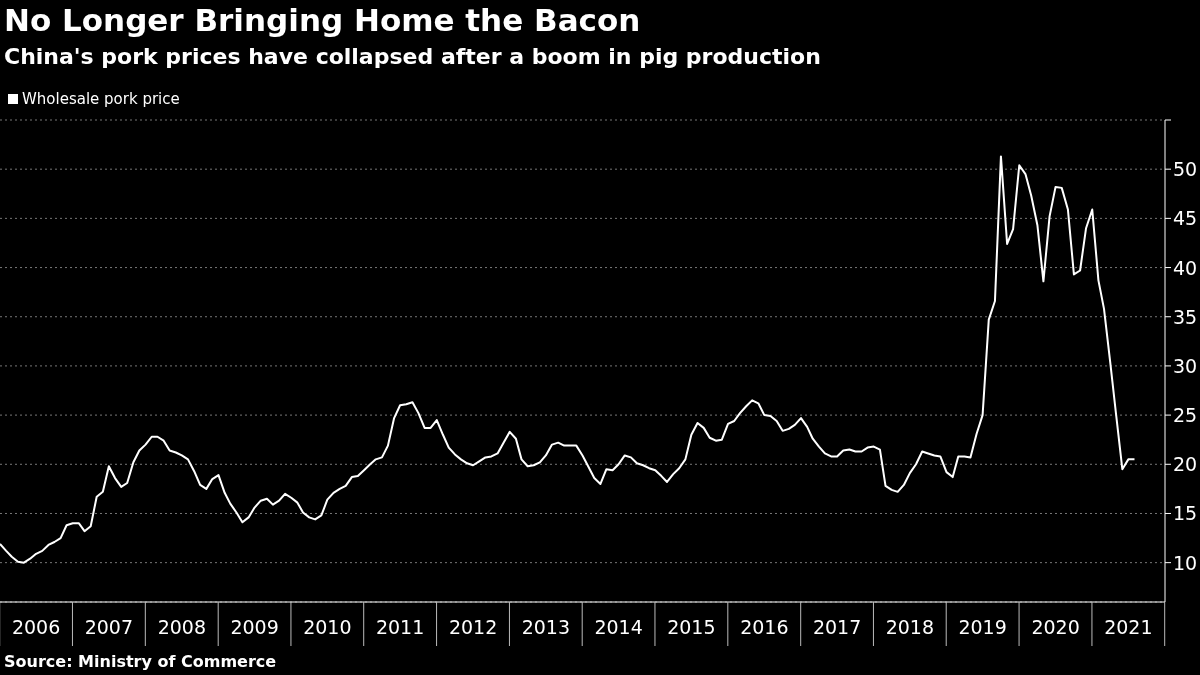  I want to click on y-tick-label: 30, so click(1185, 365).